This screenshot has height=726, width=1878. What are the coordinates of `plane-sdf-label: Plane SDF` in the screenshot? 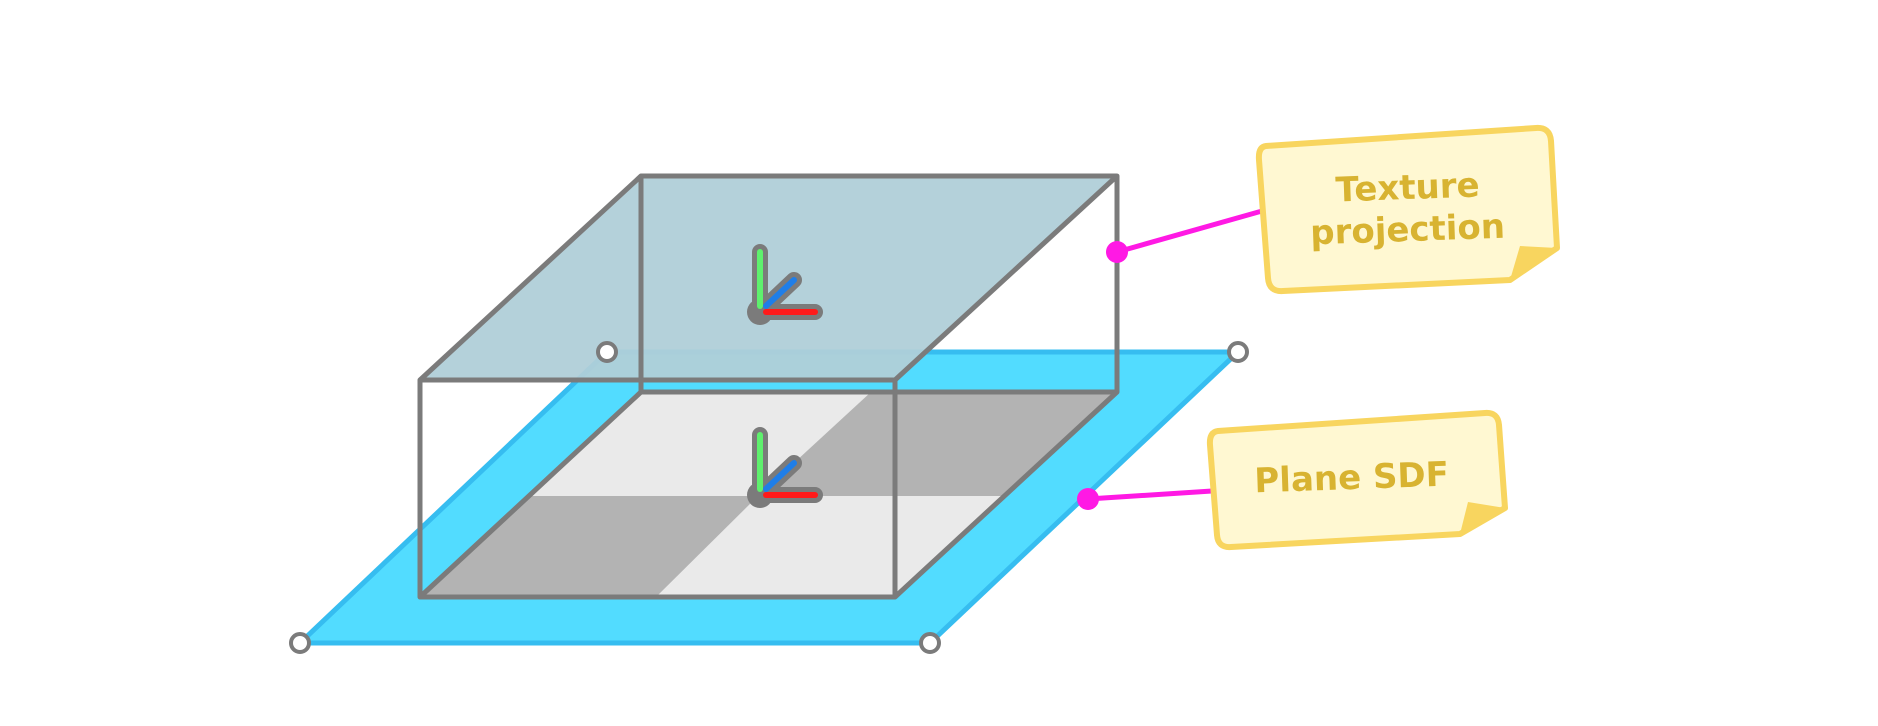 It's located at (1352, 478).